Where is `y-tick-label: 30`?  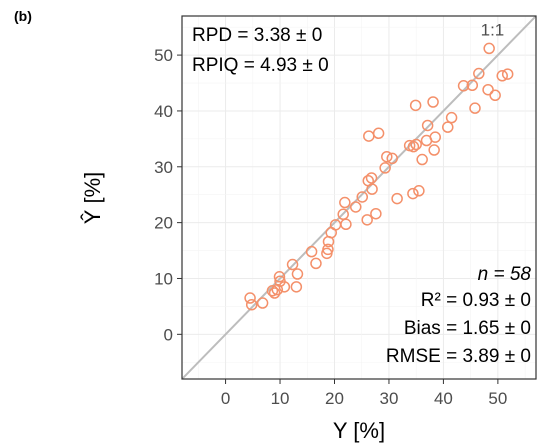 y-tick-label: 30 is located at coordinates (163, 167).